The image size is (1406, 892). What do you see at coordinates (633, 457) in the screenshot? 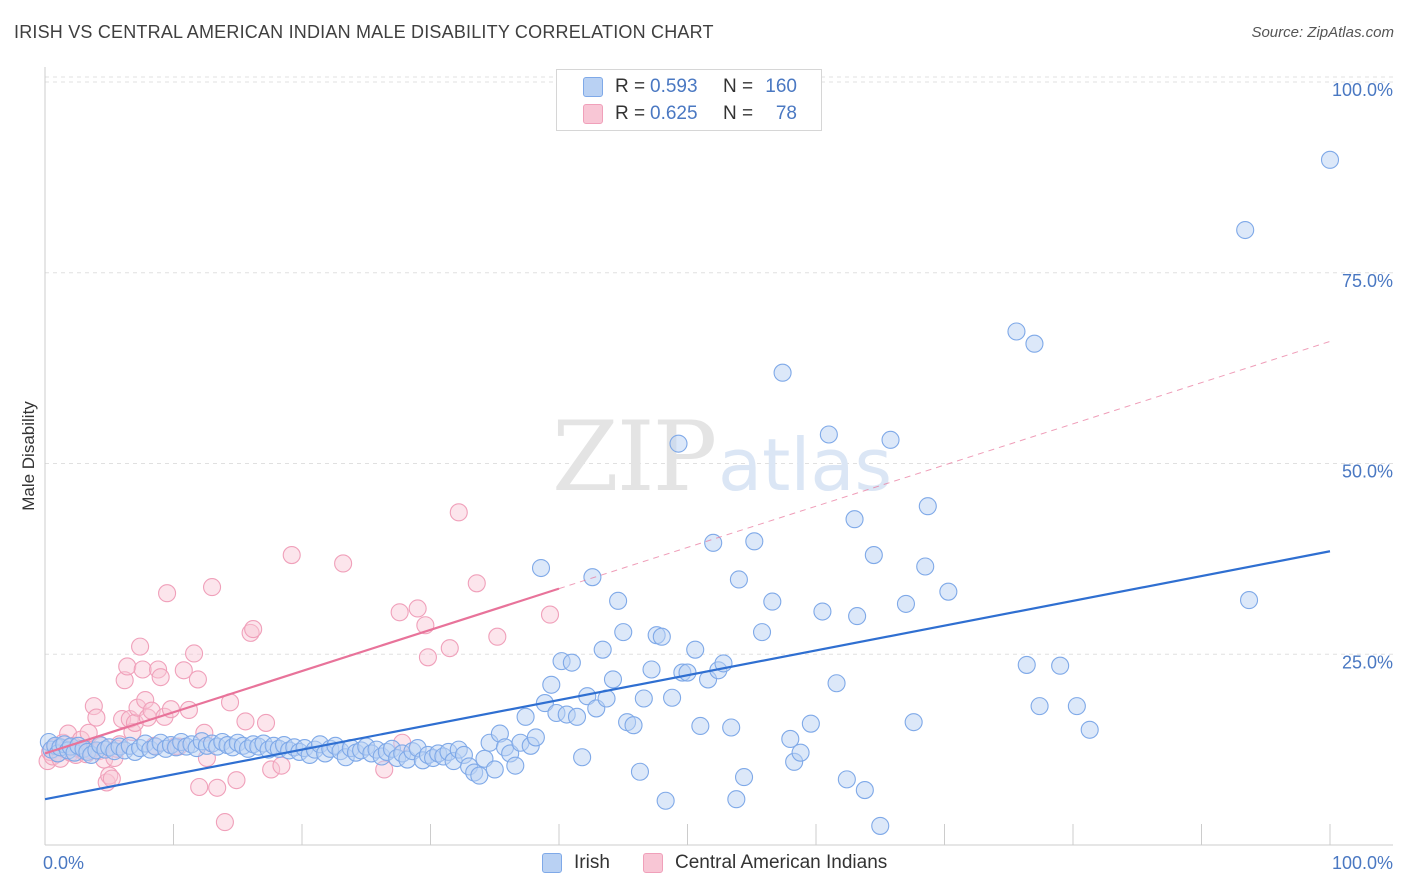
I see `watermark-zip: ZIP` at bounding box center [633, 457].